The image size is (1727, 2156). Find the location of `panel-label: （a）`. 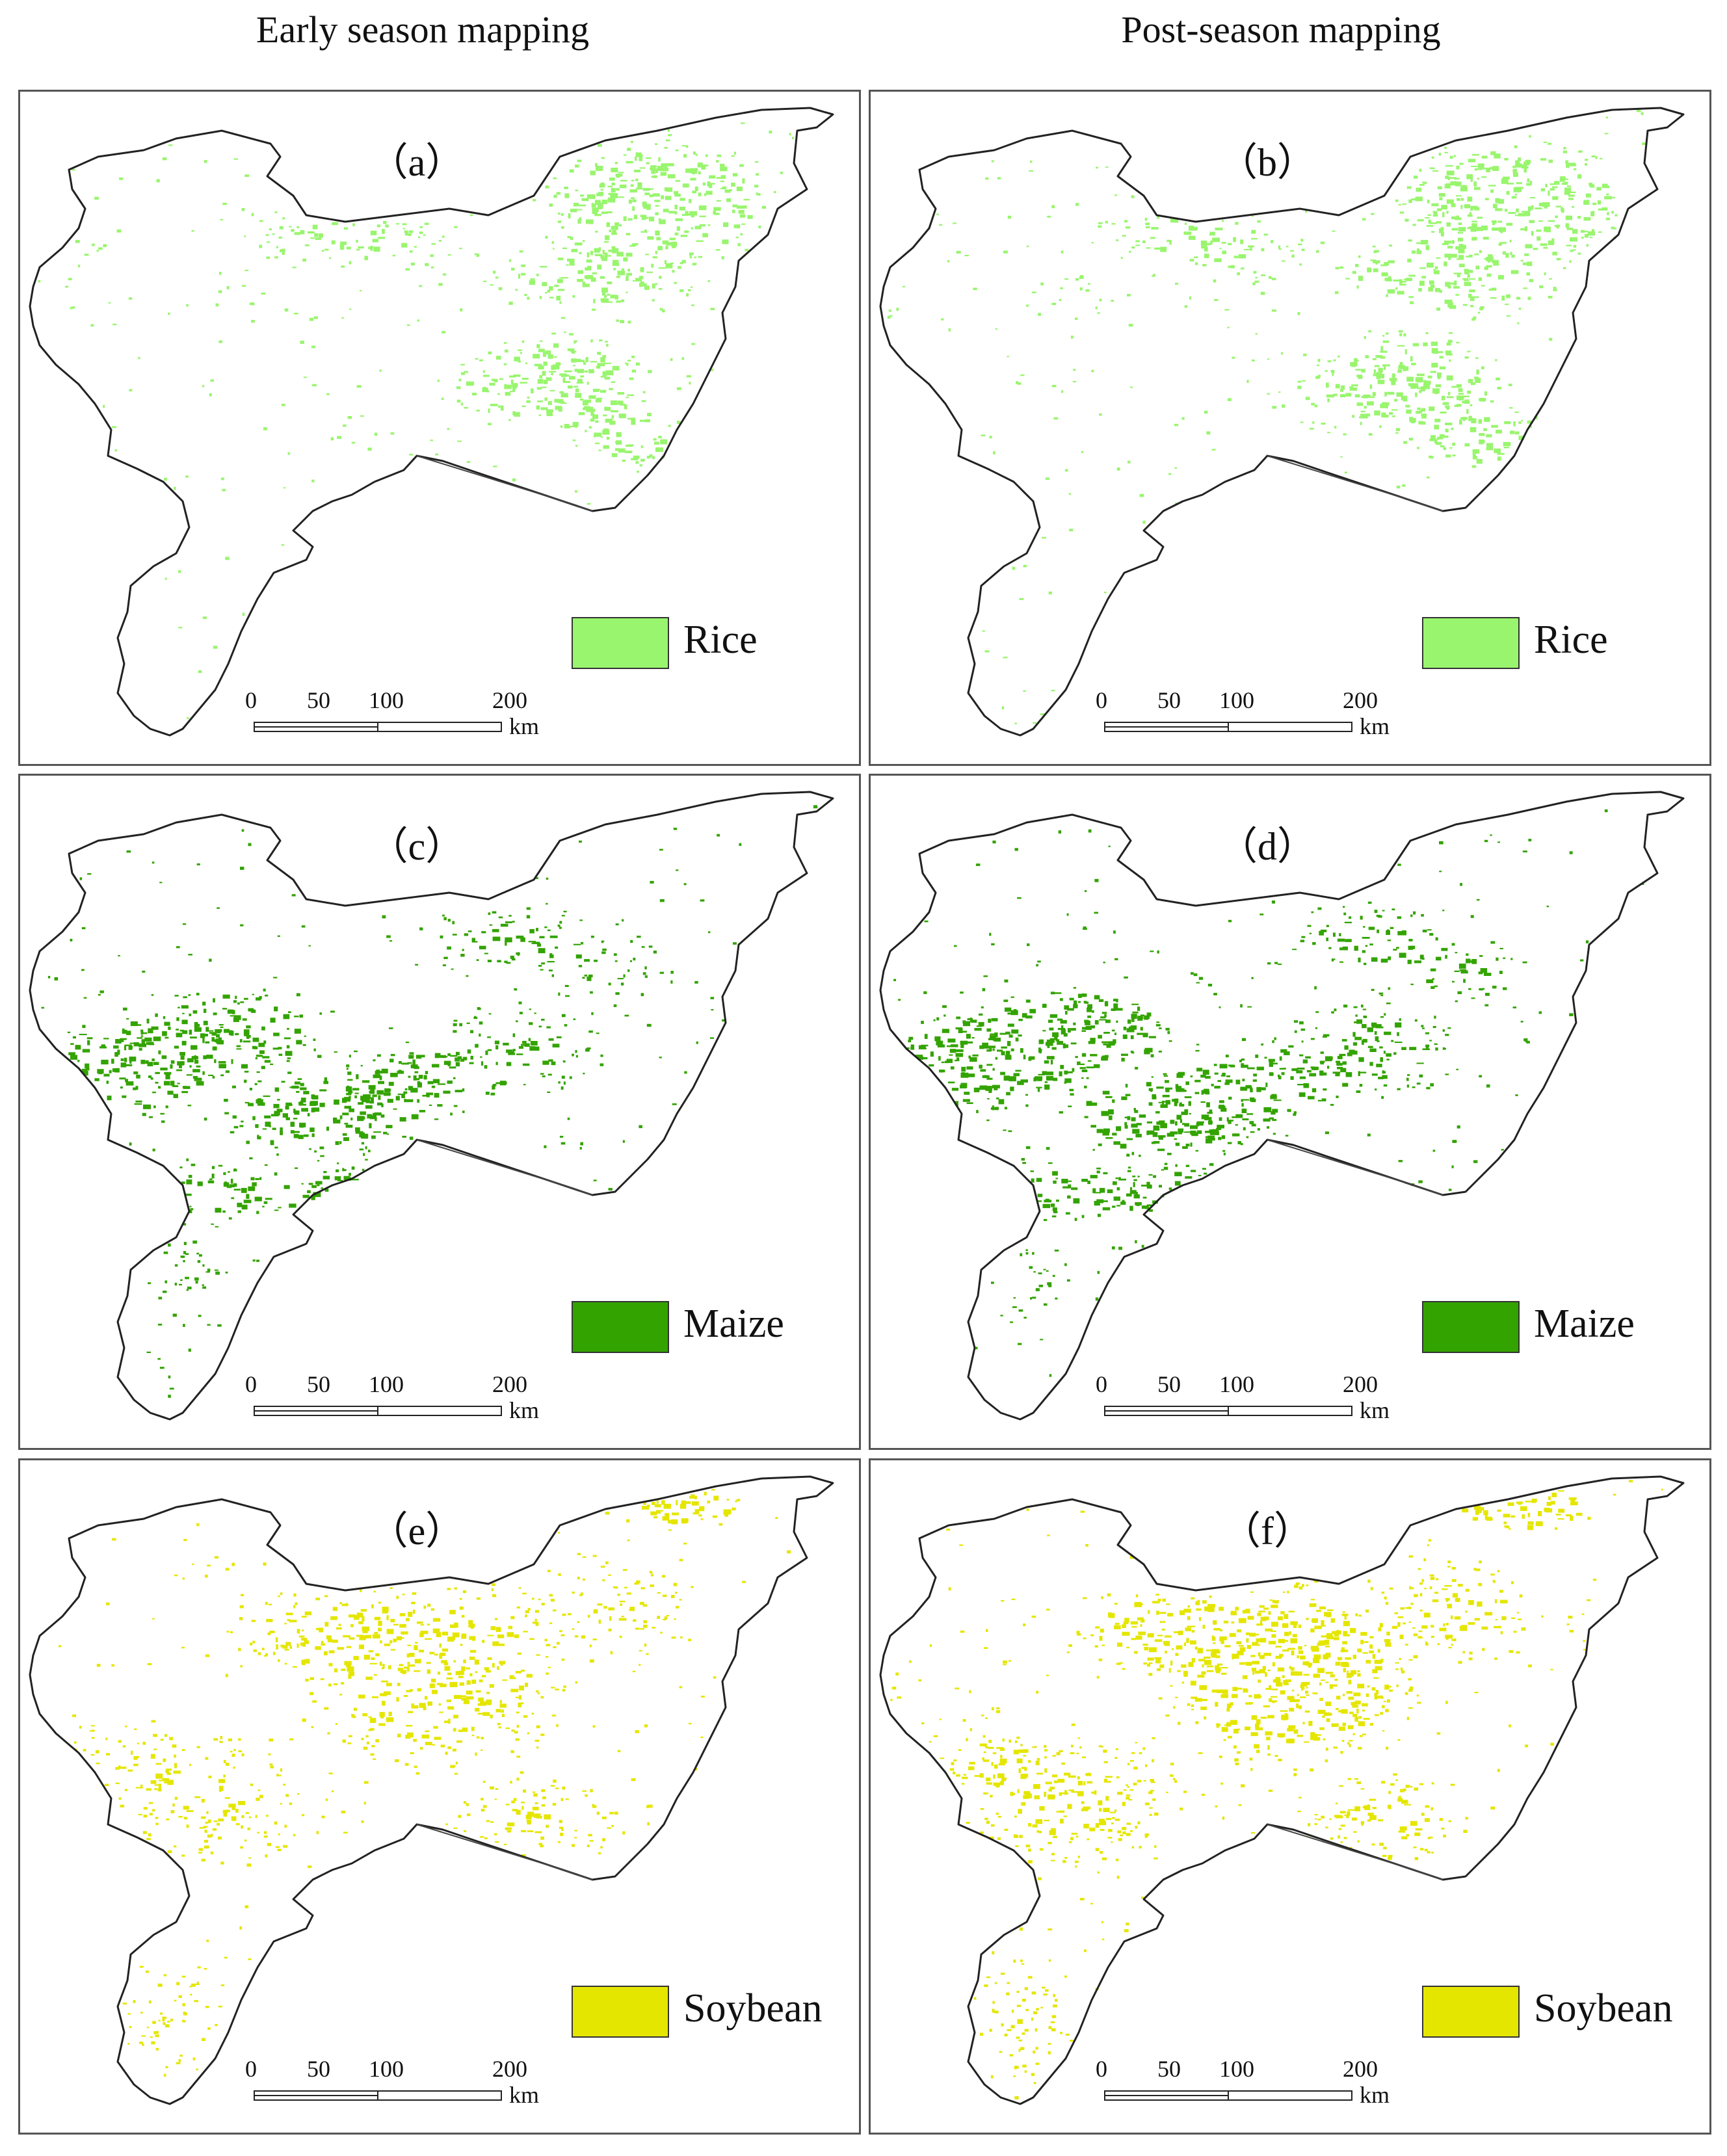

panel-label: （a） is located at coordinates (417, 162).